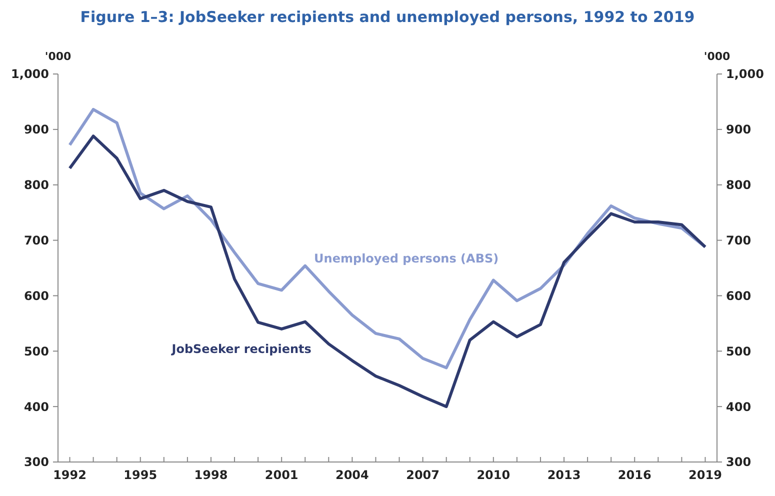  Describe the element at coordinates (36, 351) in the screenshot. I see `y-tick-label: 500` at that location.